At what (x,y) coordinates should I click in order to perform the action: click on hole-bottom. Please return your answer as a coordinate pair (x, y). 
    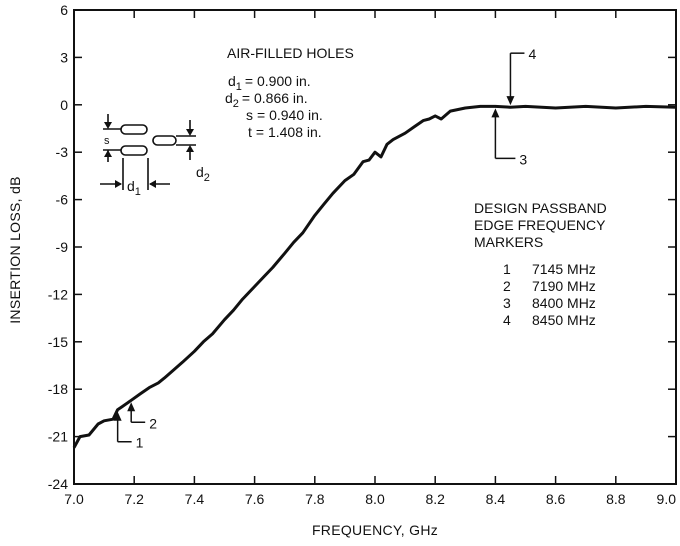
    Looking at the image, I should click on (134, 150).